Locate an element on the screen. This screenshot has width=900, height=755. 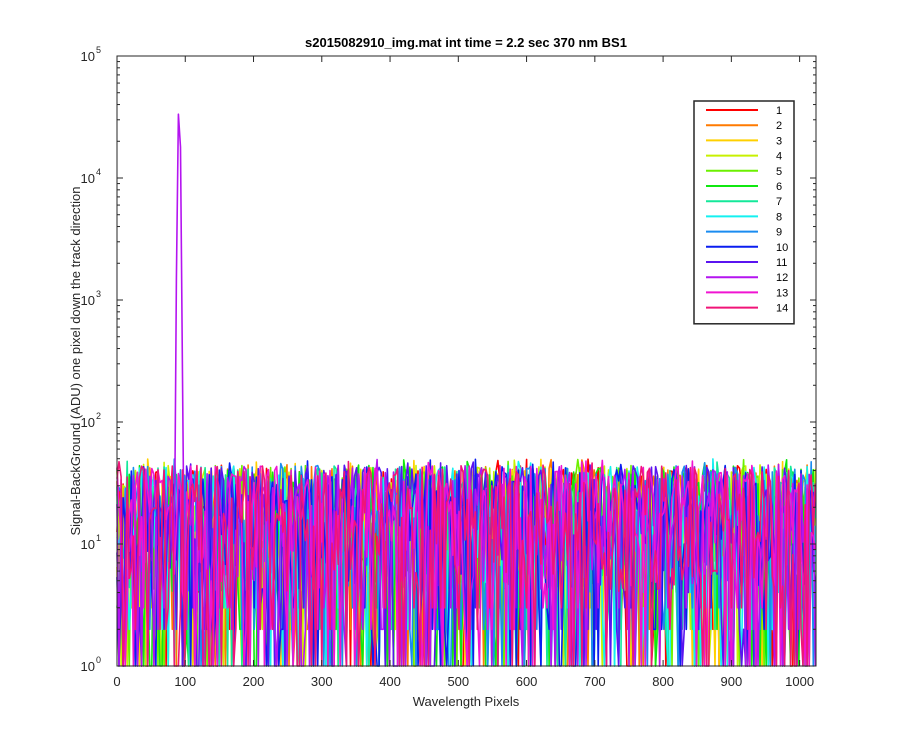
x-tick-label: 700 is located at coordinates (595, 681).